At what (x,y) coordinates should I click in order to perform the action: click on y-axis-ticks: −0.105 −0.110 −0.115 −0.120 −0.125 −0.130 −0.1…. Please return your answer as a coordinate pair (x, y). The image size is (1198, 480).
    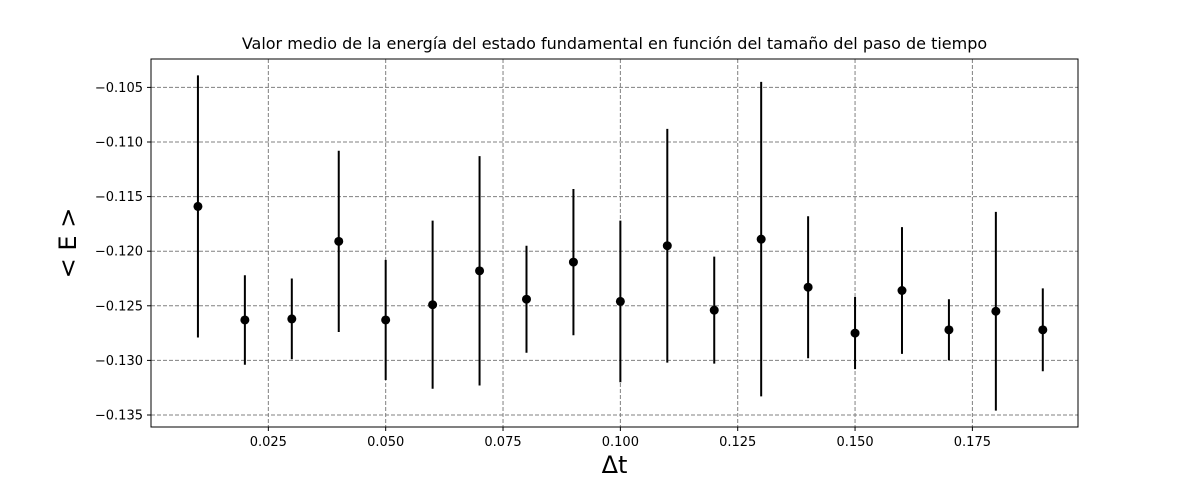
    Looking at the image, I should click on (123, 252).